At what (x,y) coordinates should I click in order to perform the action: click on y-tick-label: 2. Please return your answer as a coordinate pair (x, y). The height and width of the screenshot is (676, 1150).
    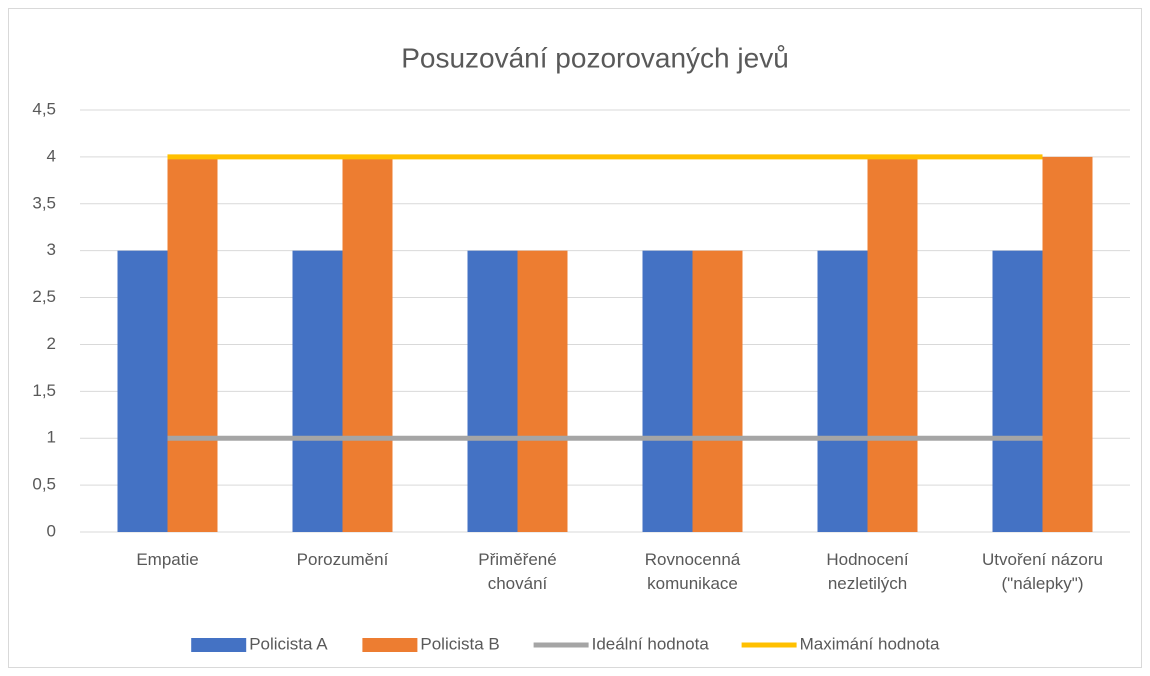
    Looking at the image, I should click on (51, 343).